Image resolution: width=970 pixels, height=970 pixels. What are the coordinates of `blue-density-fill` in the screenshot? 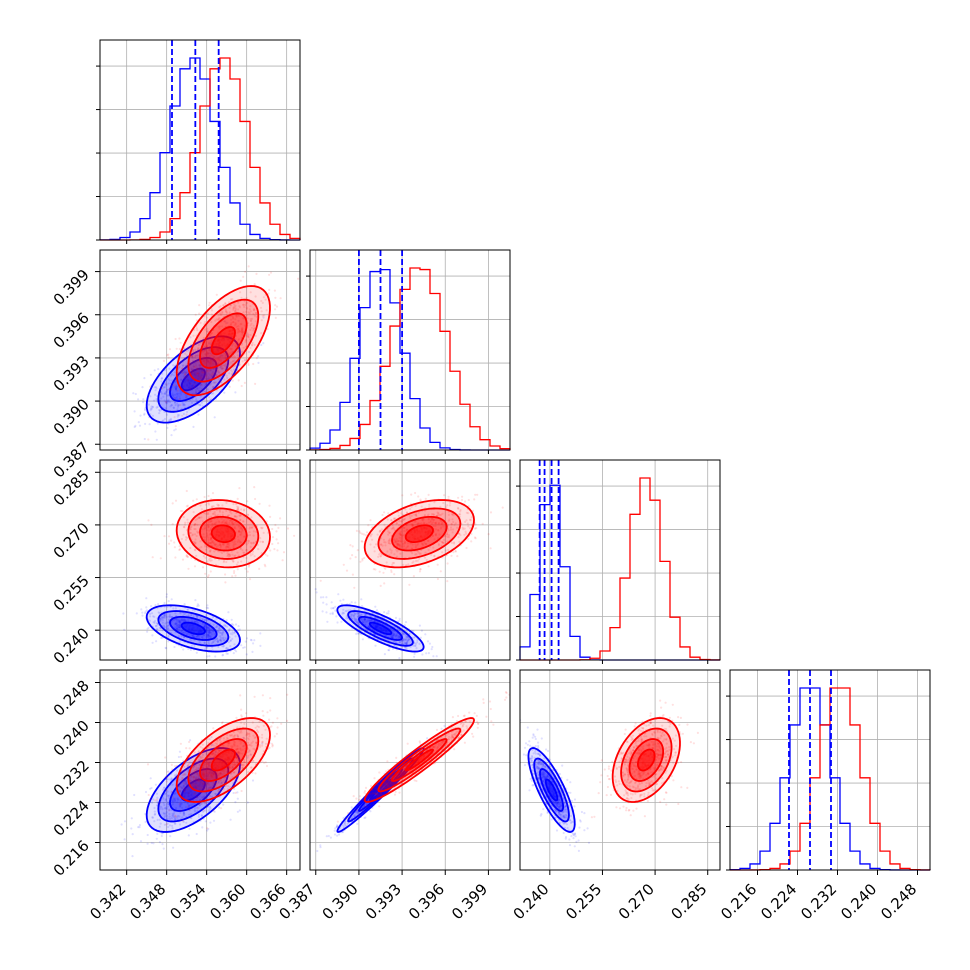 It's located at (193, 628).